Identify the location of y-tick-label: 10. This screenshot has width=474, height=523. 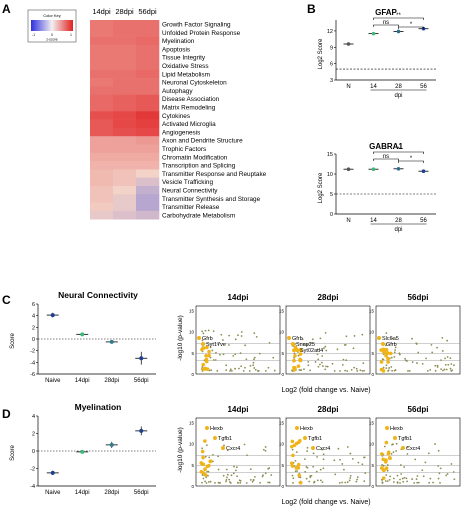
(372, 332).